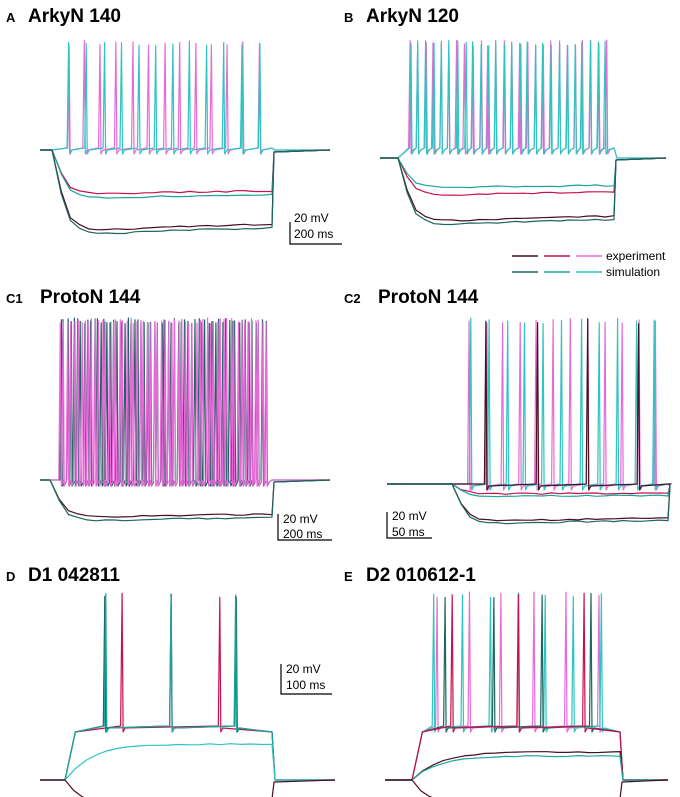 The width and height of the screenshot is (680, 797). Describe the element at coordinates (303, 669) in the screenshot. I see `scalebar-d-voltage: 20 mV` at that location.